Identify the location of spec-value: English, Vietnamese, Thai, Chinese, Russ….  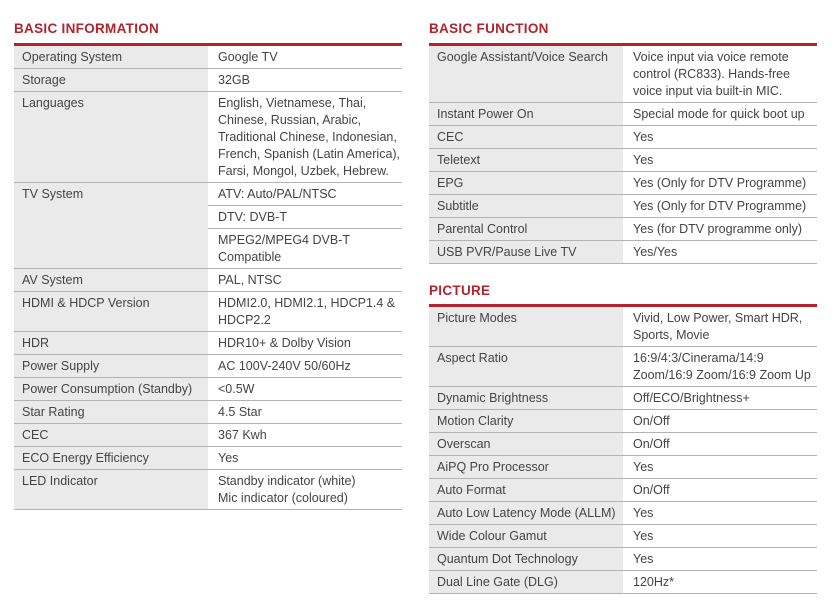
(309, 136).